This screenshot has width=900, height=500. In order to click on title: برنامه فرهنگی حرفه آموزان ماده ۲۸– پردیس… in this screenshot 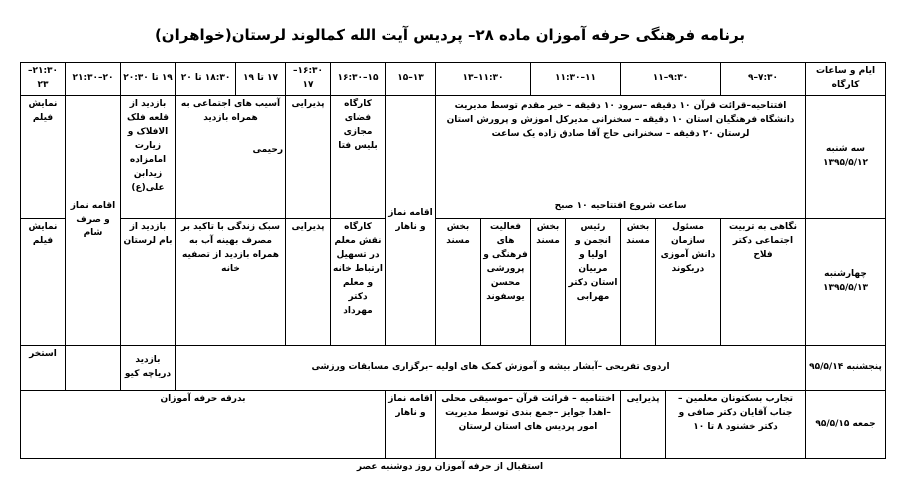, I will do `click(450, 35)`.